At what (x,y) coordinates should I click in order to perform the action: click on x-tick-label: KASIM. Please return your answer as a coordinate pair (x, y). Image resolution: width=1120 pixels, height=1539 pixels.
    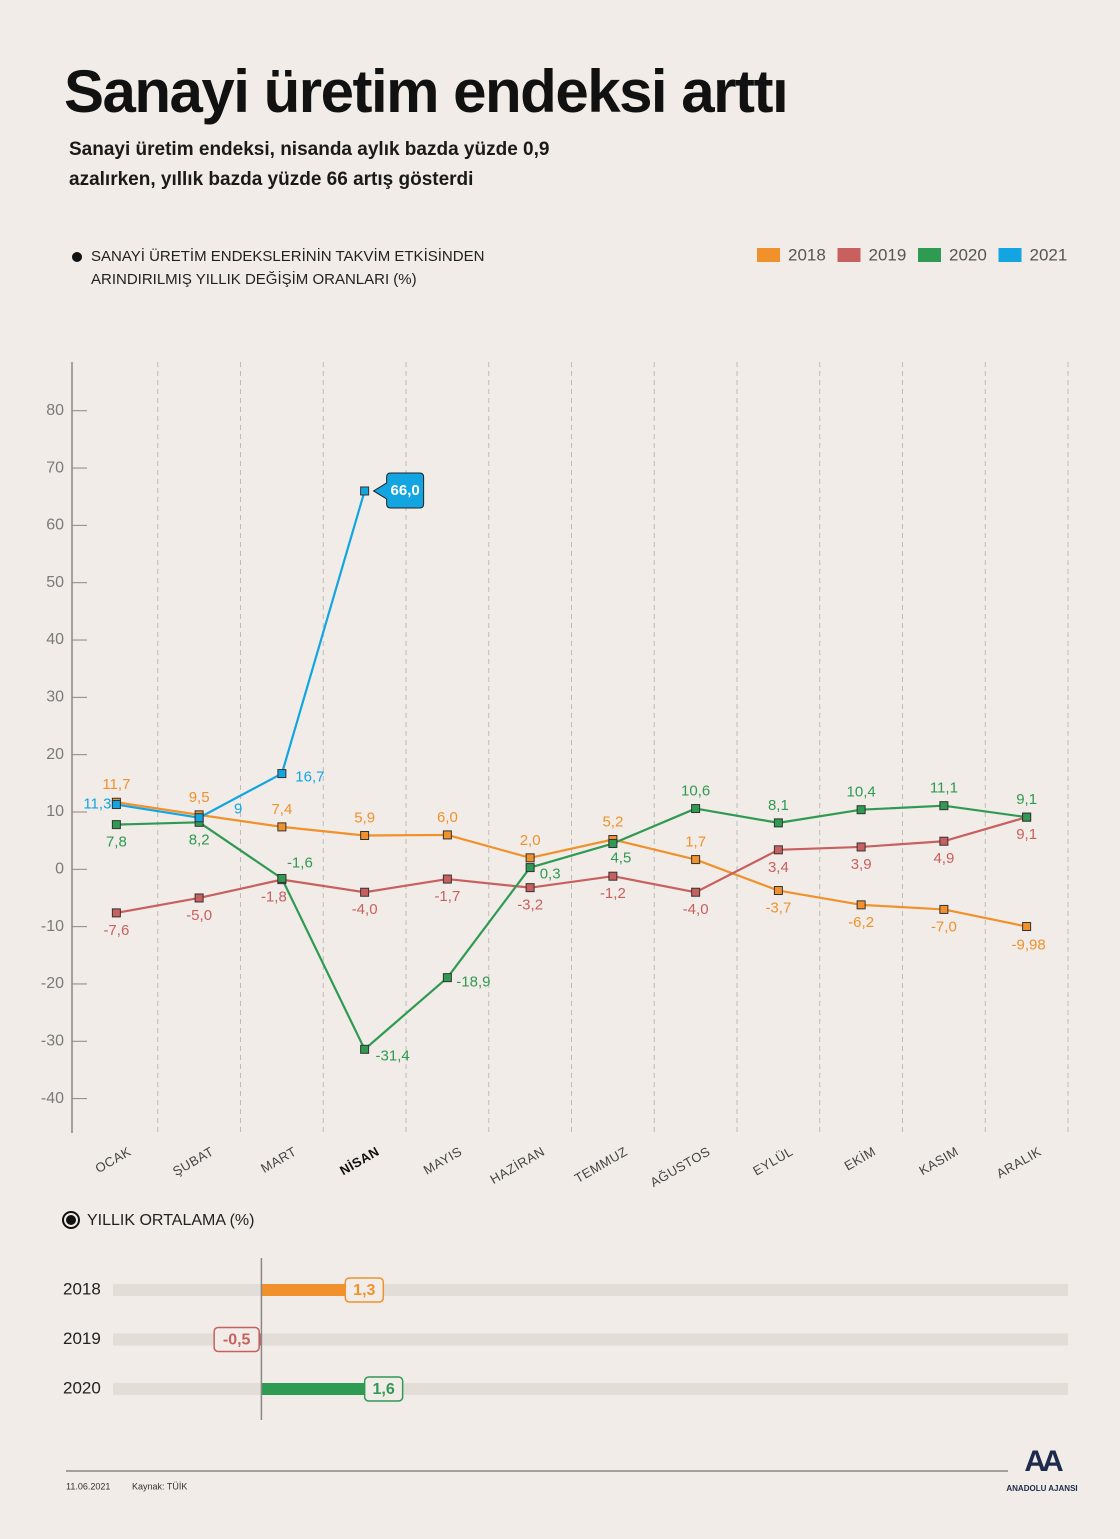
    Looking at the image, I should click on (938, 1161).